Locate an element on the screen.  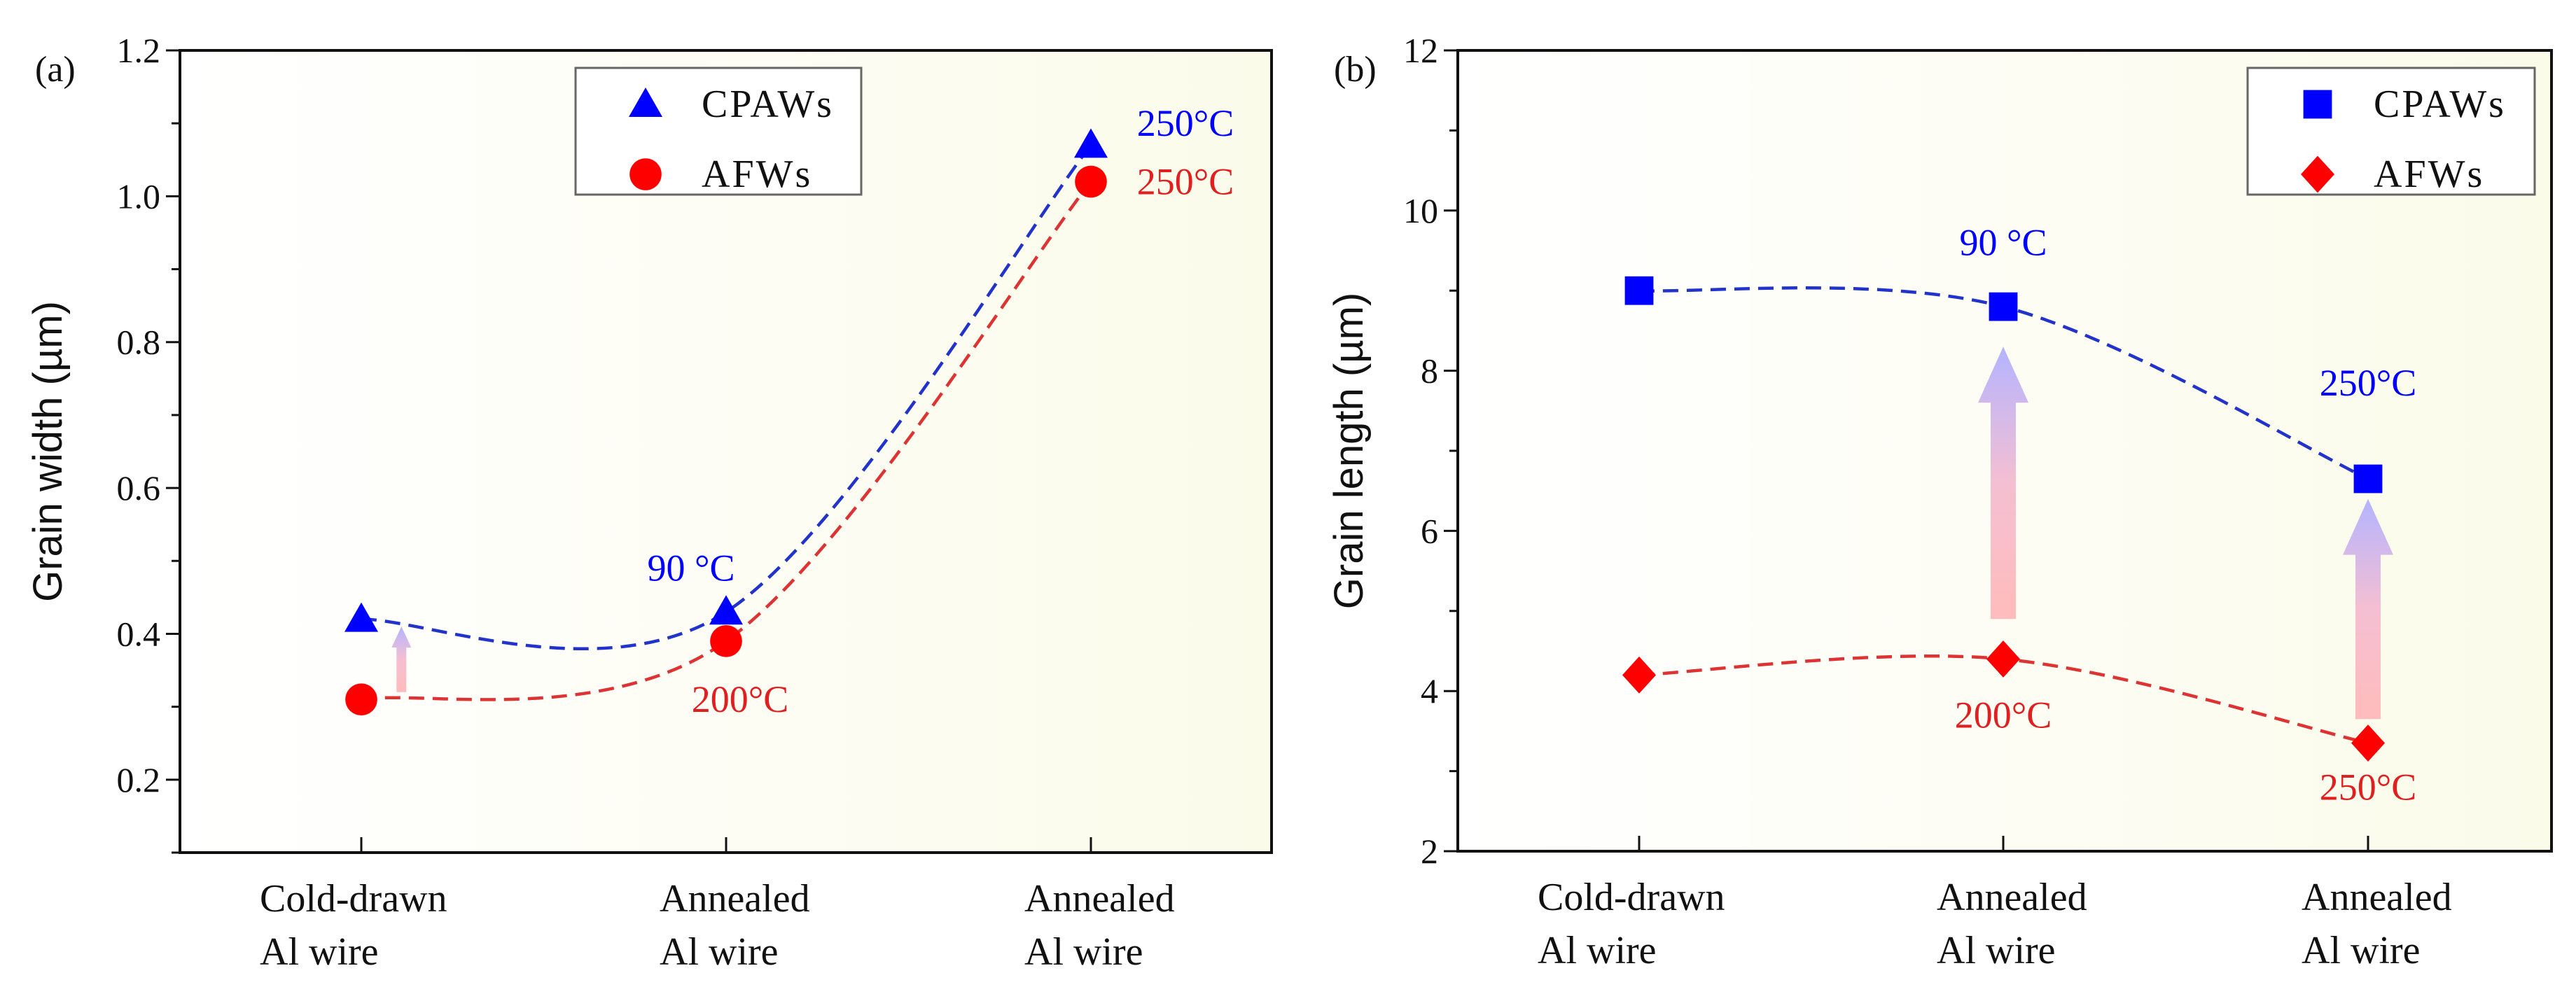
y-axis-title: Grain width (µm) is located at coordinates (48, 451).